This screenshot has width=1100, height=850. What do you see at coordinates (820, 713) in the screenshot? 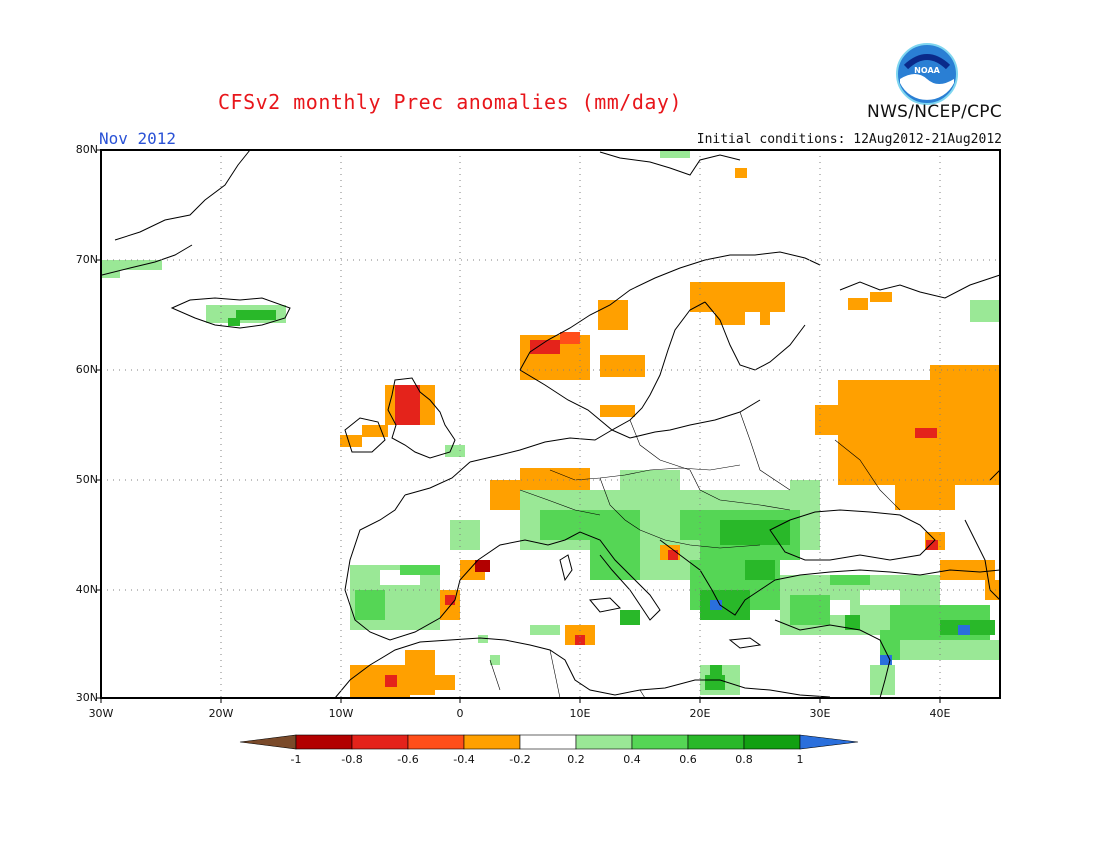
I see `lon-label: 30E` at bounding box center [820, 713].